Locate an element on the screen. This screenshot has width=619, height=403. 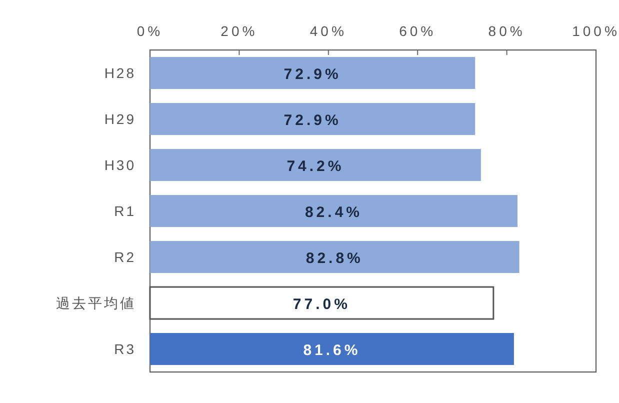
y-tick-label: R3 is located at coordinates (125, 349).